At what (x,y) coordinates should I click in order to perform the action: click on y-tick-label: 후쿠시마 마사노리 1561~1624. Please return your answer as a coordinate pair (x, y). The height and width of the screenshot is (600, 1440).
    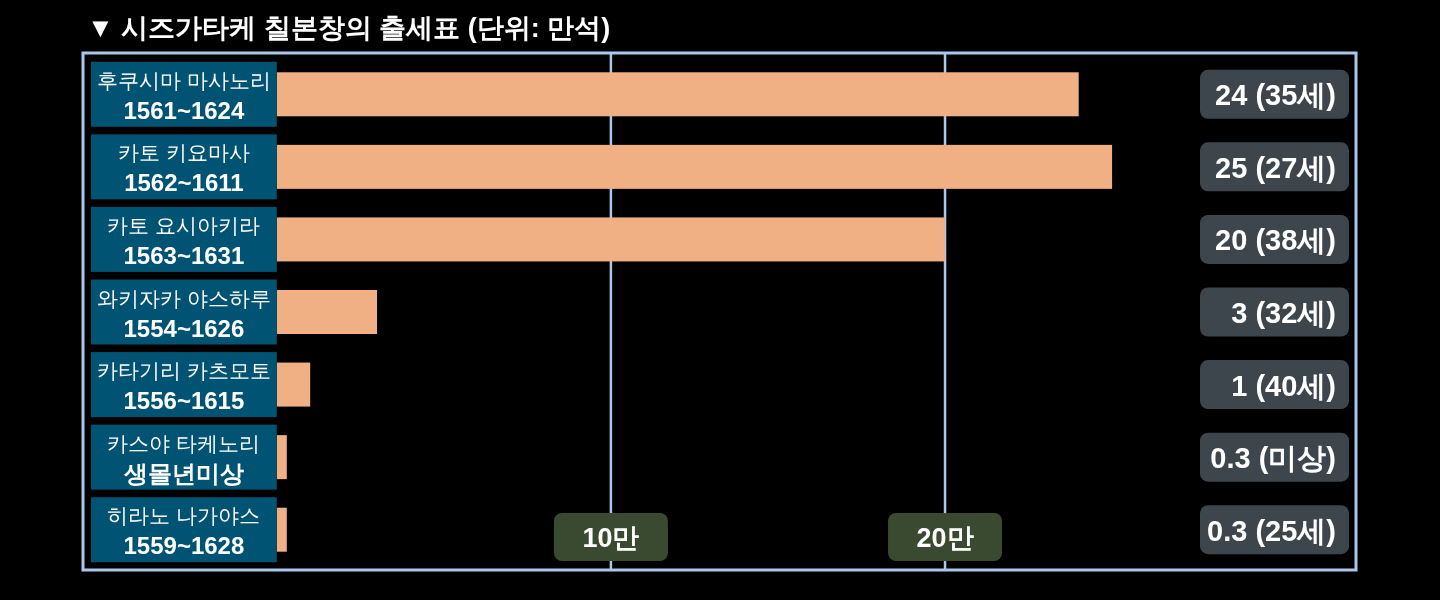
    Looking at the image, I should click on (183, 96).